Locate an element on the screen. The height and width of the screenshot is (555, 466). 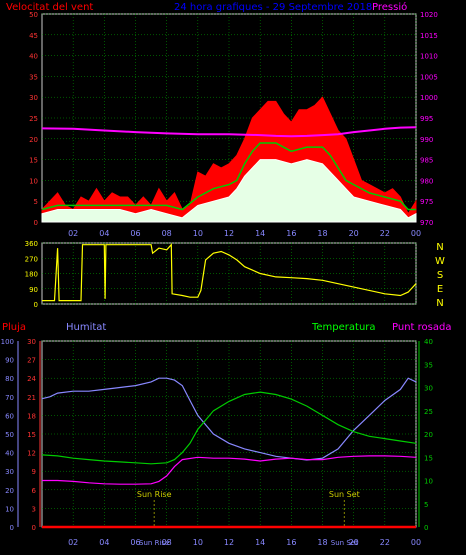
ytick-label-humidity: 0 is located at coordinates (12, 528).